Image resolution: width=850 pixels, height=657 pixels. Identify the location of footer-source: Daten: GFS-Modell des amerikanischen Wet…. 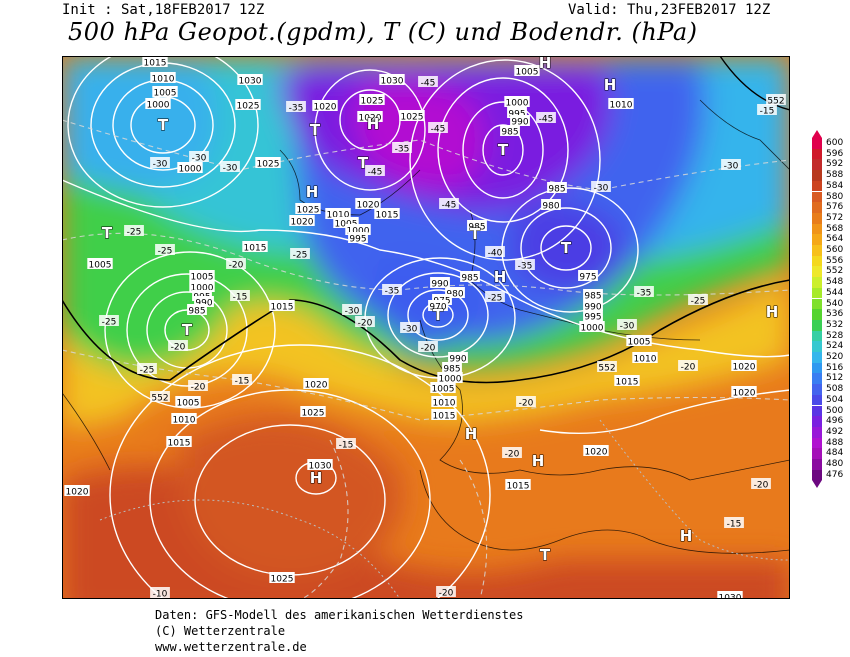
(339, 615).